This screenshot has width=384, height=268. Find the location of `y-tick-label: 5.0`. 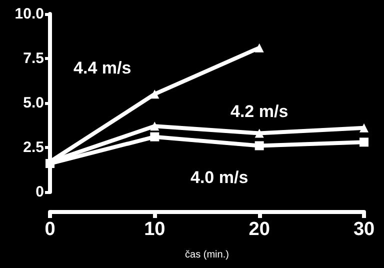

y-tick-label: 5.0 is located at coordinates (33, 103).